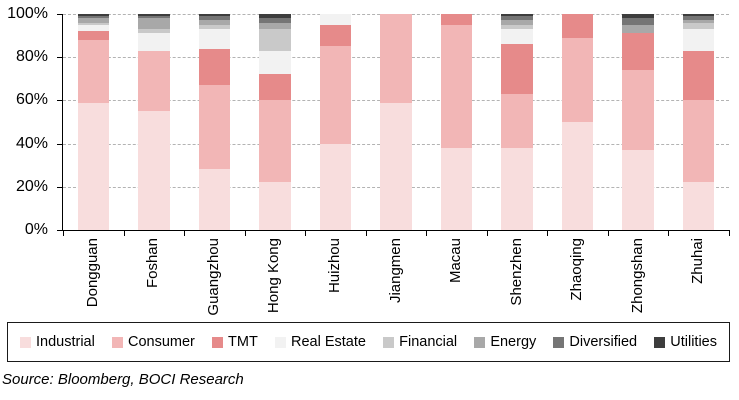  Describe the element at coordinates (395, 271) in the screenshot. I see `x-axis-category-label: Jiangmen` at that location.